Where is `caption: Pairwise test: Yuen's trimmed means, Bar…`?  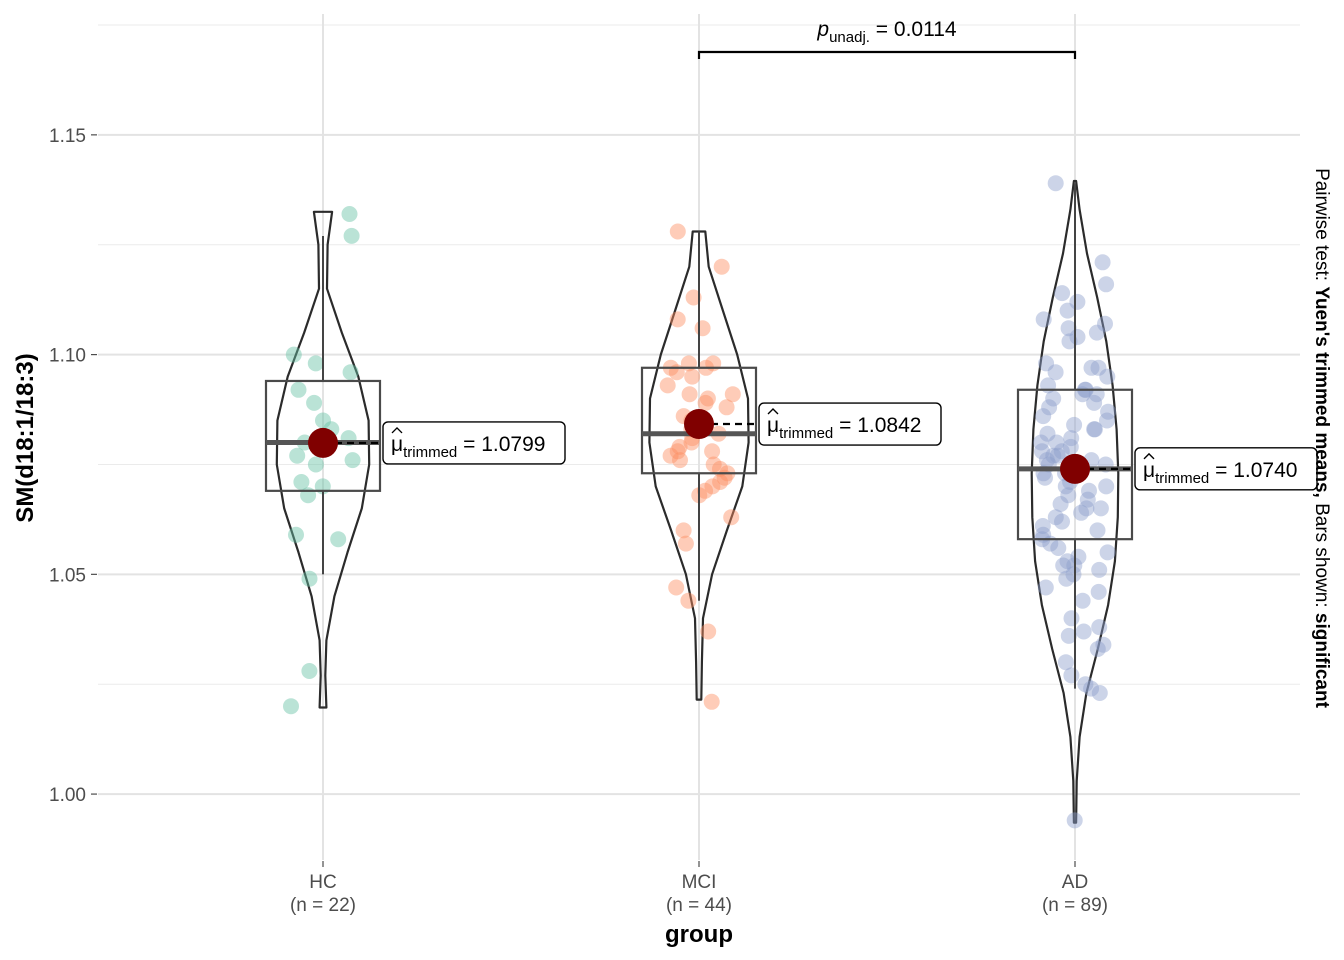
caption: Pairwise test: Yuen's trimmed means, Bar… is located at coordinates (1321, 438).